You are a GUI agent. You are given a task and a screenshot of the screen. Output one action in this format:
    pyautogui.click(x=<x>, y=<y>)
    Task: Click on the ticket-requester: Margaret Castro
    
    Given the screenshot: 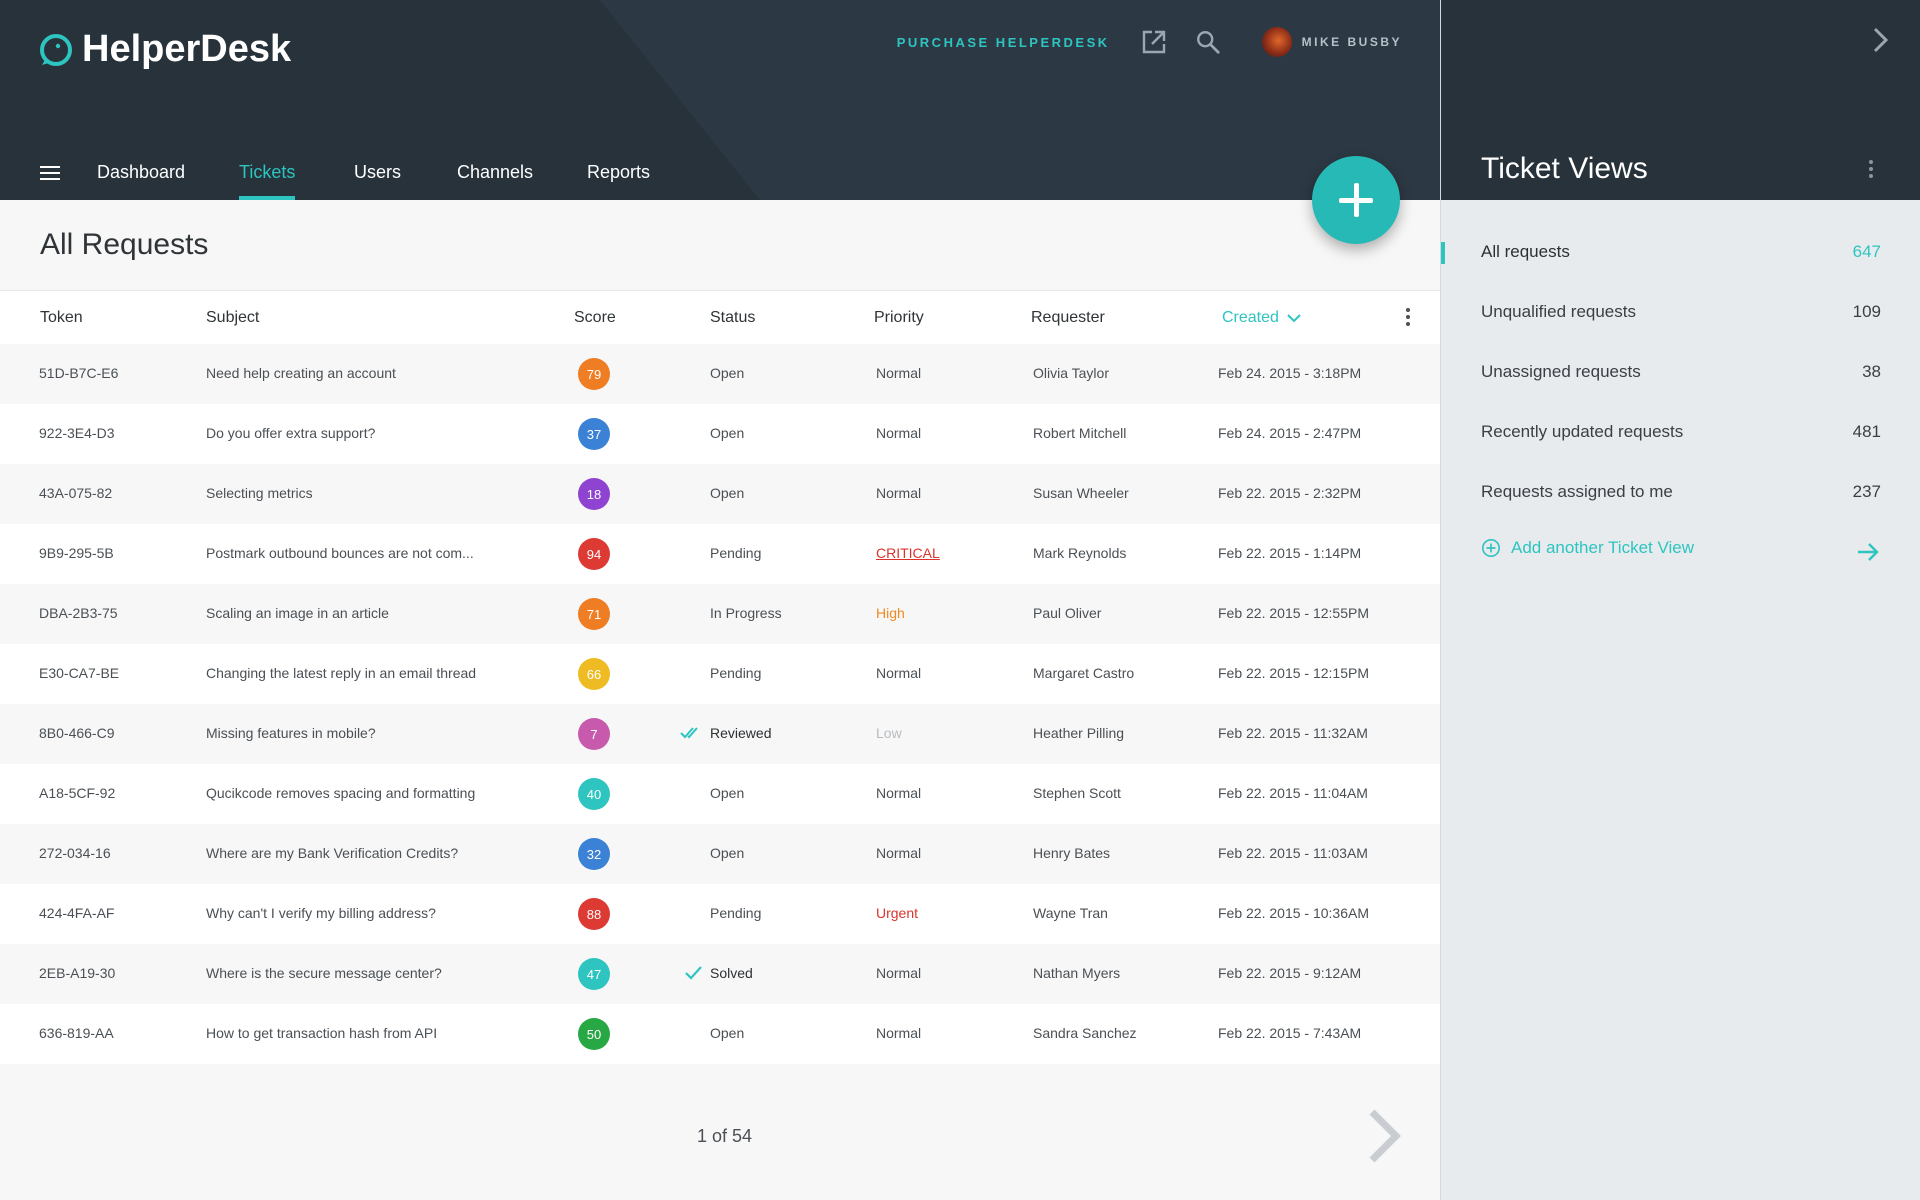 What is the action you would take?
    pyautogui.click(x=1084, y=673)
    